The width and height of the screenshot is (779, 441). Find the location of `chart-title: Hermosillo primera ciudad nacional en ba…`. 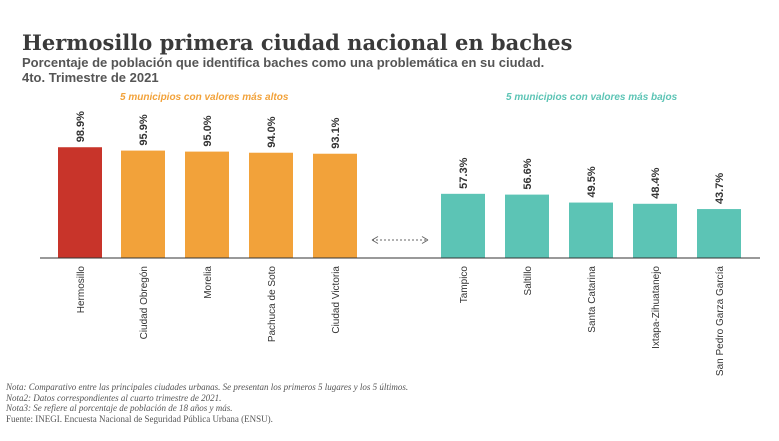

chart-title: Hermosillo primera ciudad nacional en ba… is located at coordinates (297, 42).